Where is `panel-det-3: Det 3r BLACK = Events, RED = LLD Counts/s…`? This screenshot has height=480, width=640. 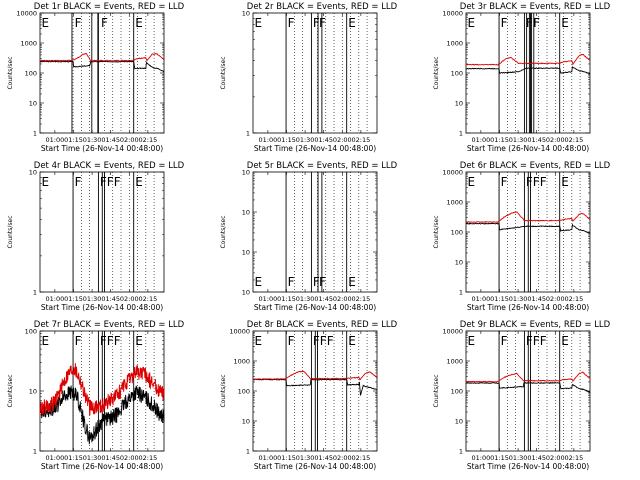 panel-det-3: Det 3r BLACK = Events, RED = LLD Counts/s… is located at coordinates (522, 77).